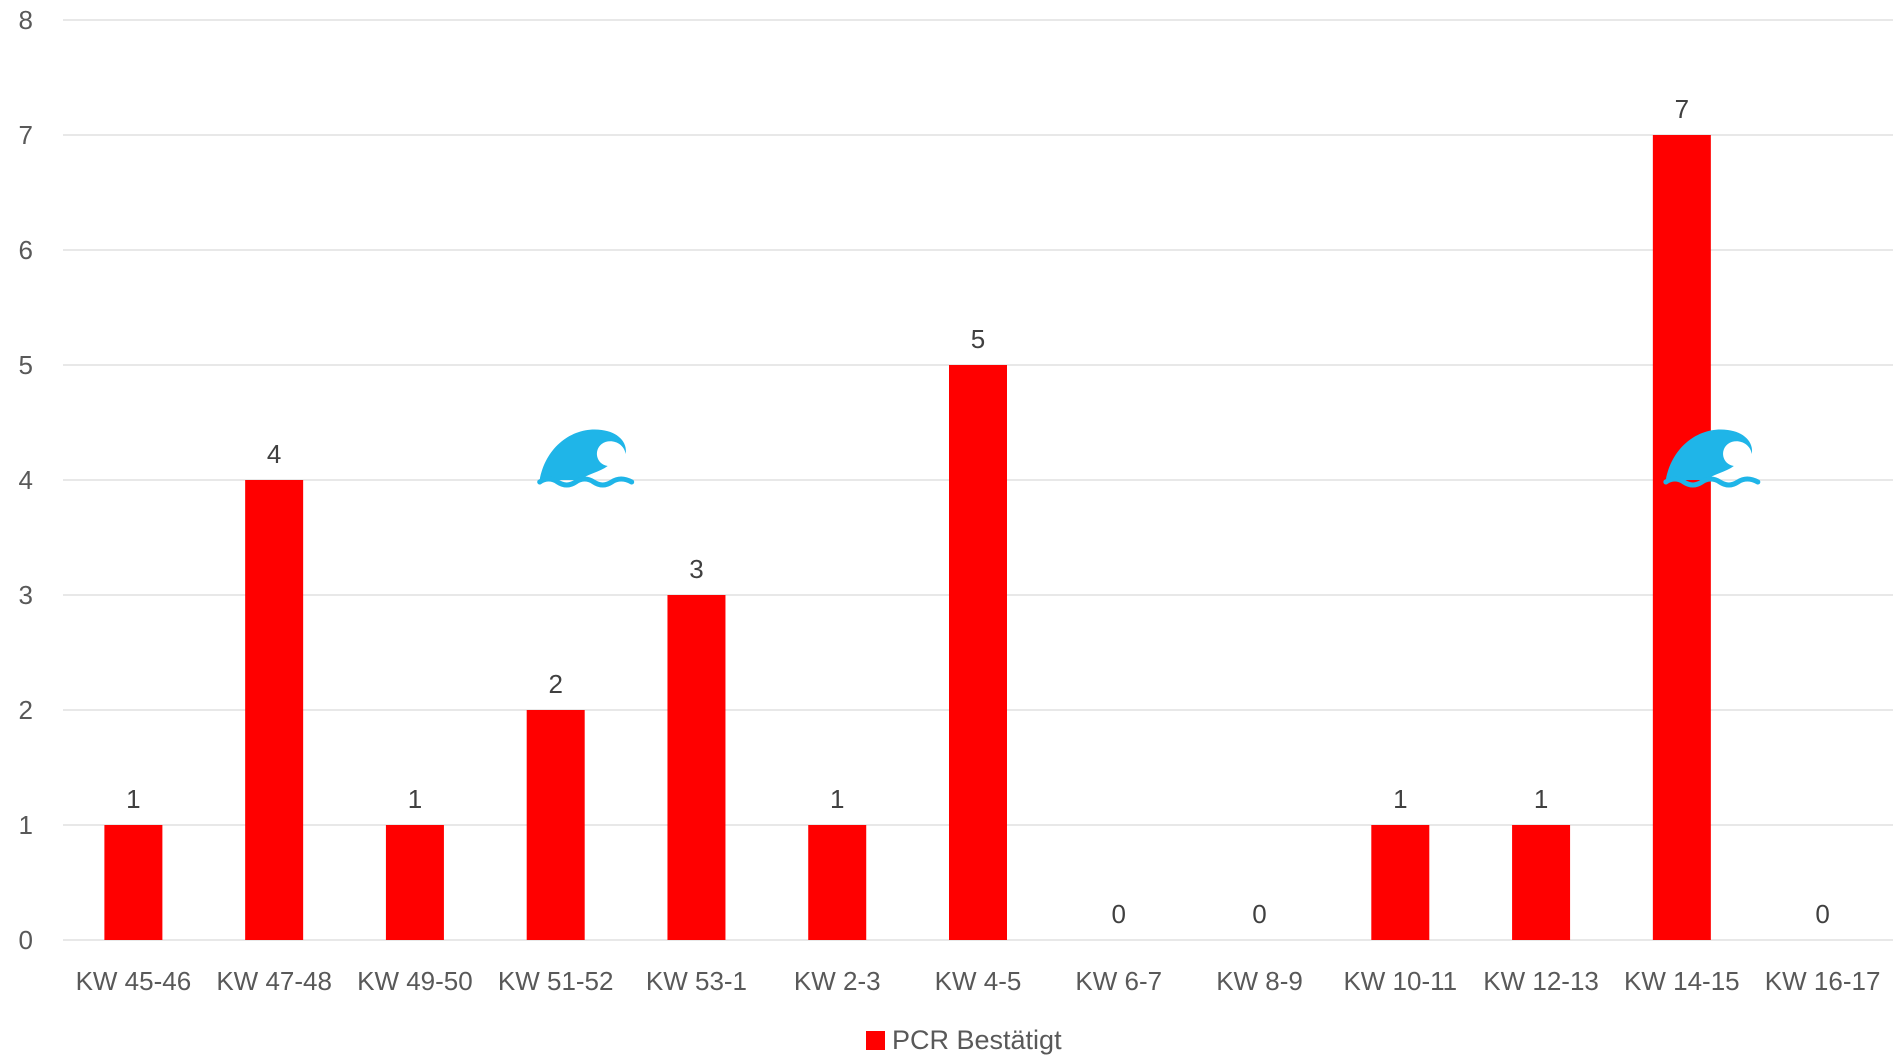 The image size is (1895, 1058). I want to click on x-tick-label: KW 10-11, so click(1400, 981).